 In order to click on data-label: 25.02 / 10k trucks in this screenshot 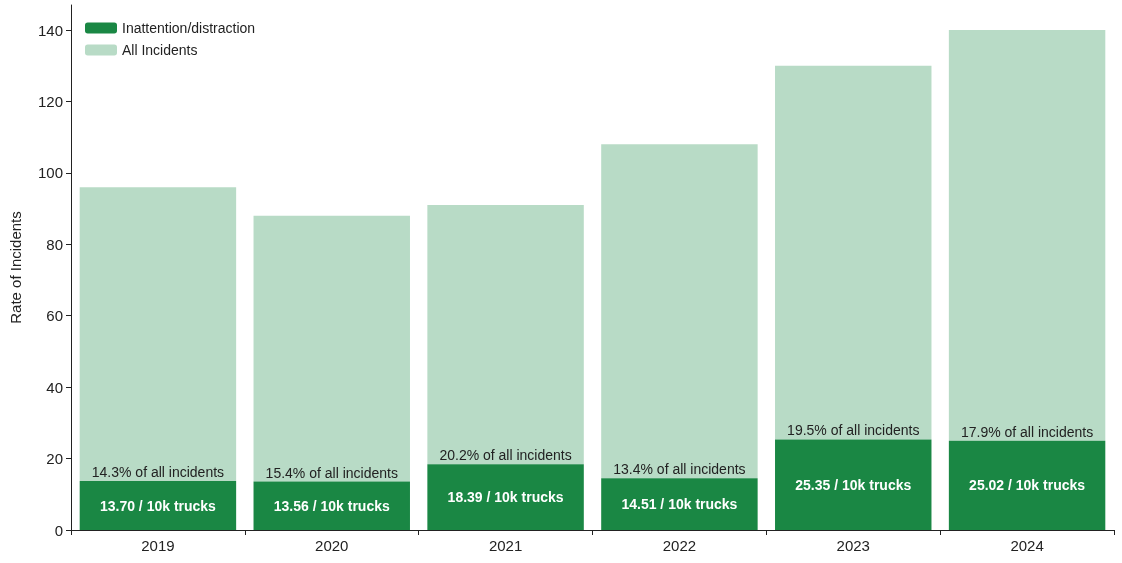, I will do `click(1027, 485)`.